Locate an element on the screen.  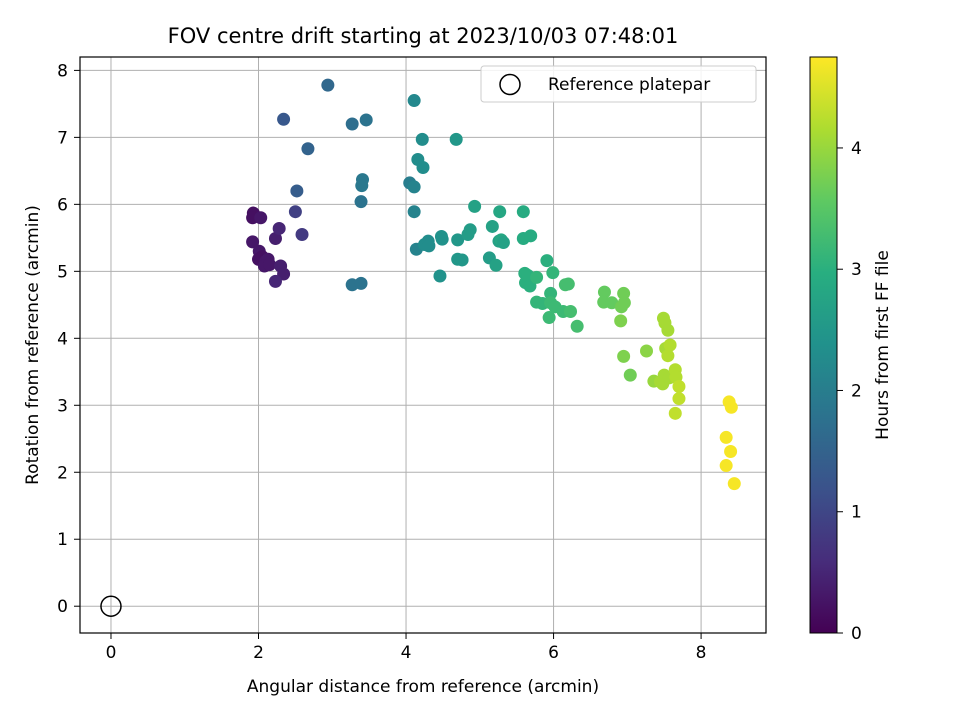
colorbar-tick-label: 3 is located at coordinates (856, 270).